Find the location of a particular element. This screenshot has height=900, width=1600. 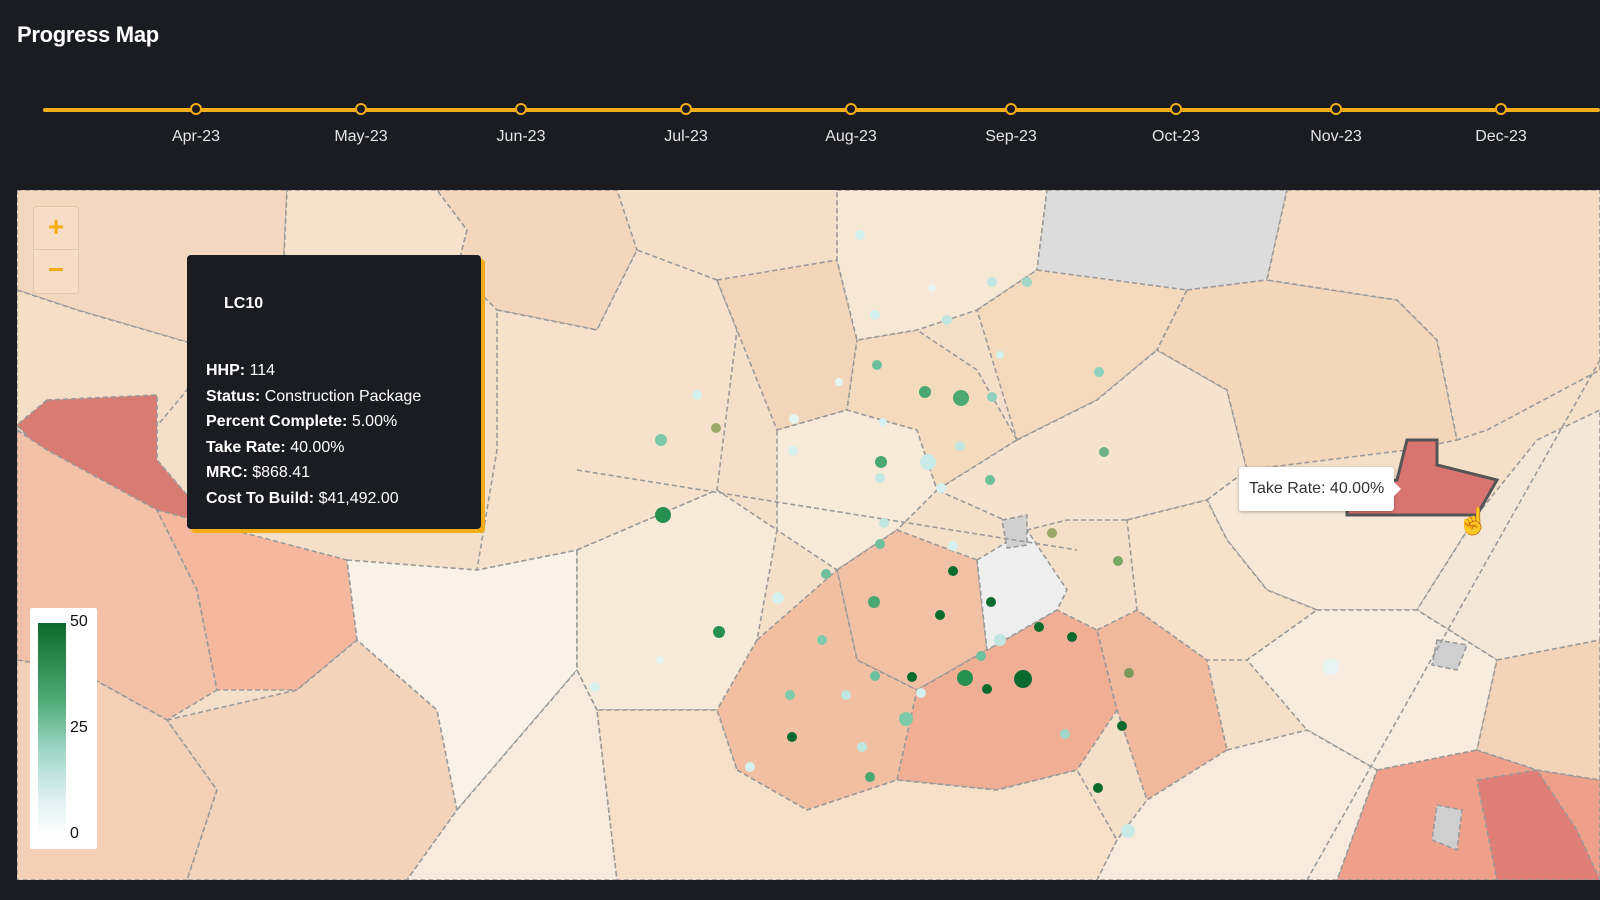

timeline-month-label: Jul-23 is located at coordinates (686, 136).